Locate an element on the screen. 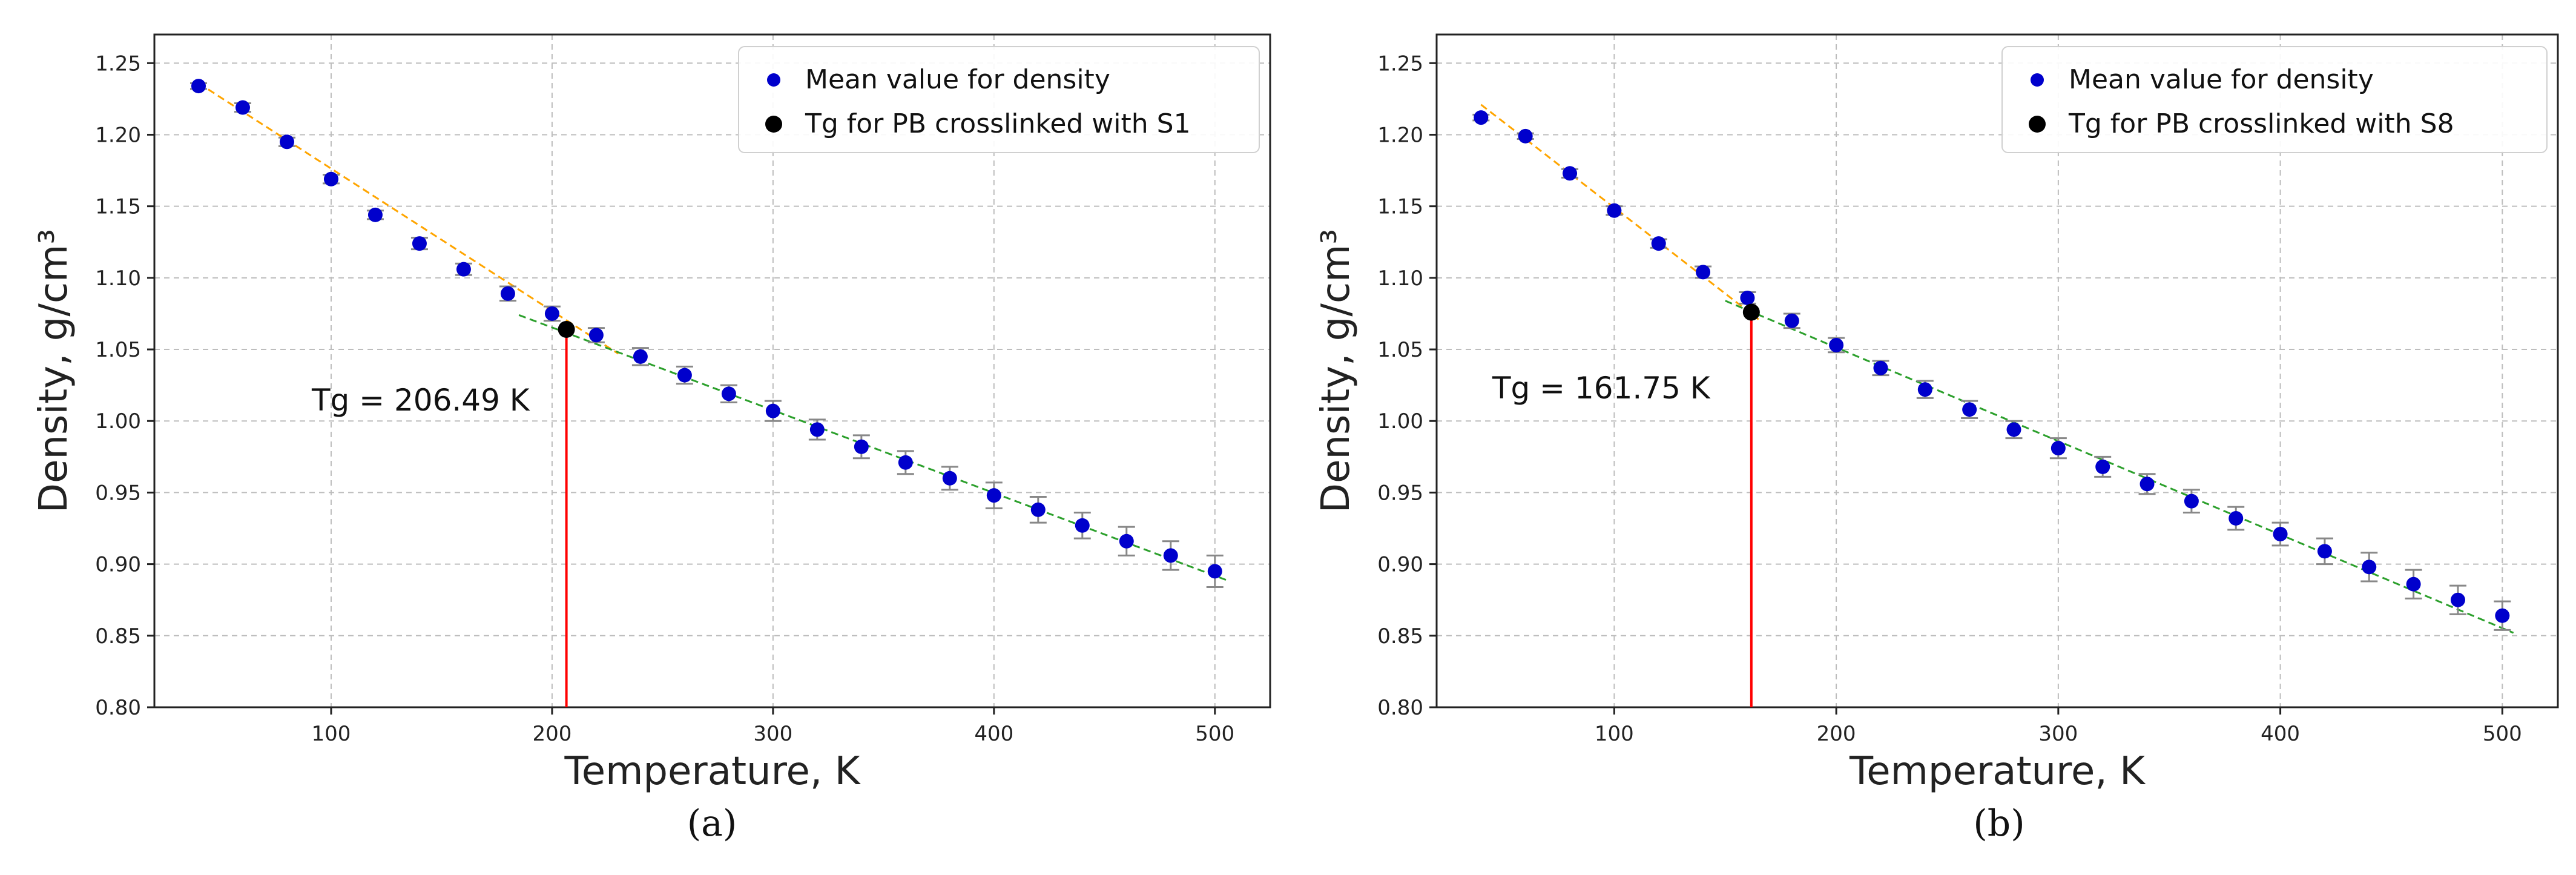 This screenshot has width=2576, height=875. tg-annotation: Tg = 161.75 K is located at coordinates (1601, 388).